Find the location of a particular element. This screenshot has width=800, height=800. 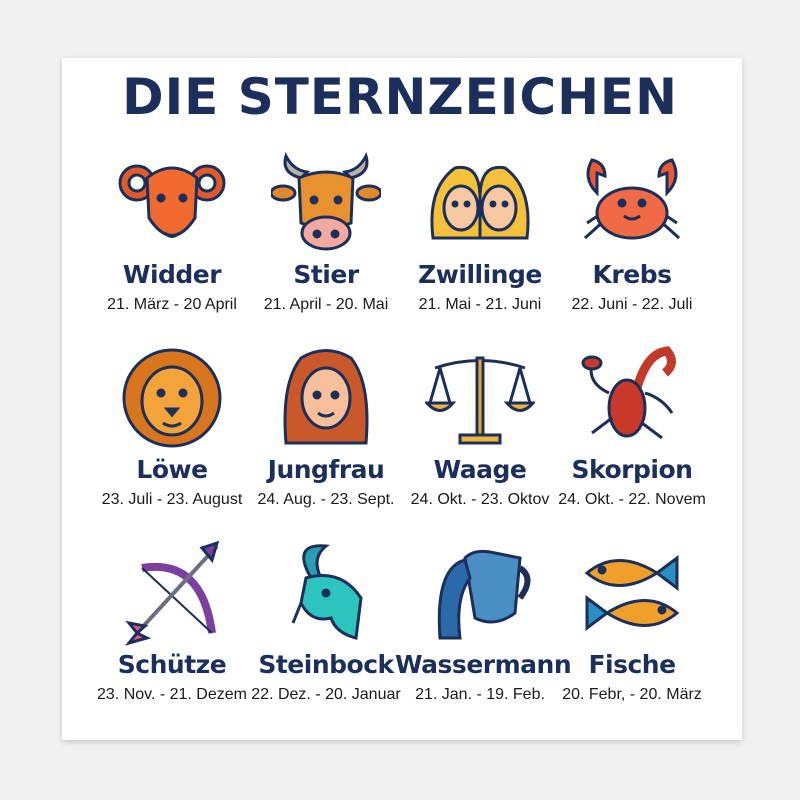

scales-icon is located at coordinates (480, 400).